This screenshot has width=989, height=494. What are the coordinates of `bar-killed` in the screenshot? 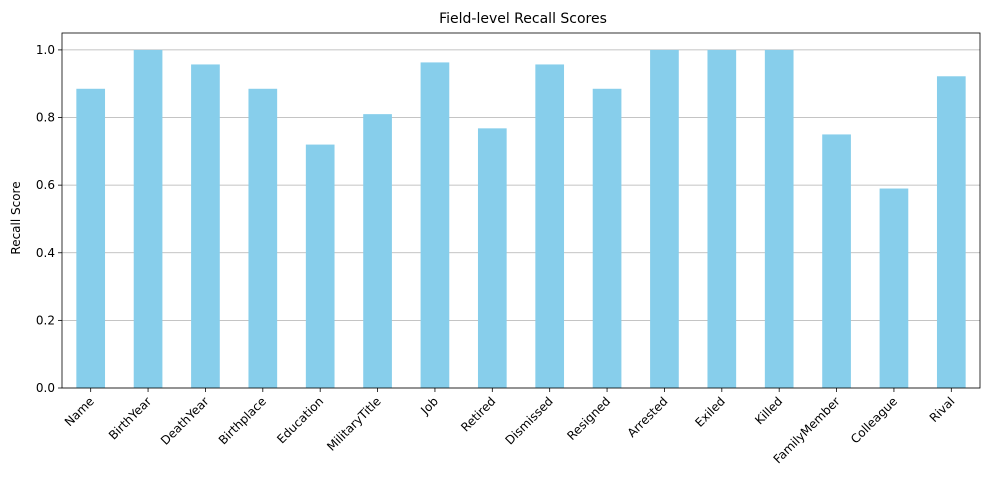 It's located at (779, 219).